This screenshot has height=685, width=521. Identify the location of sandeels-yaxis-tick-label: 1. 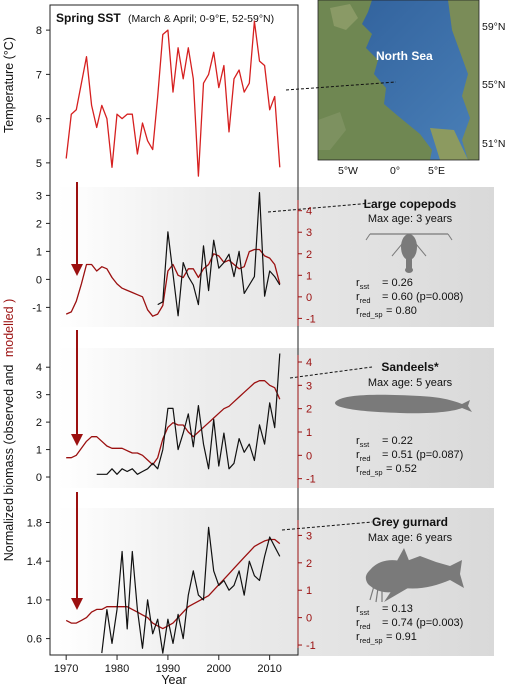
(39, 451).